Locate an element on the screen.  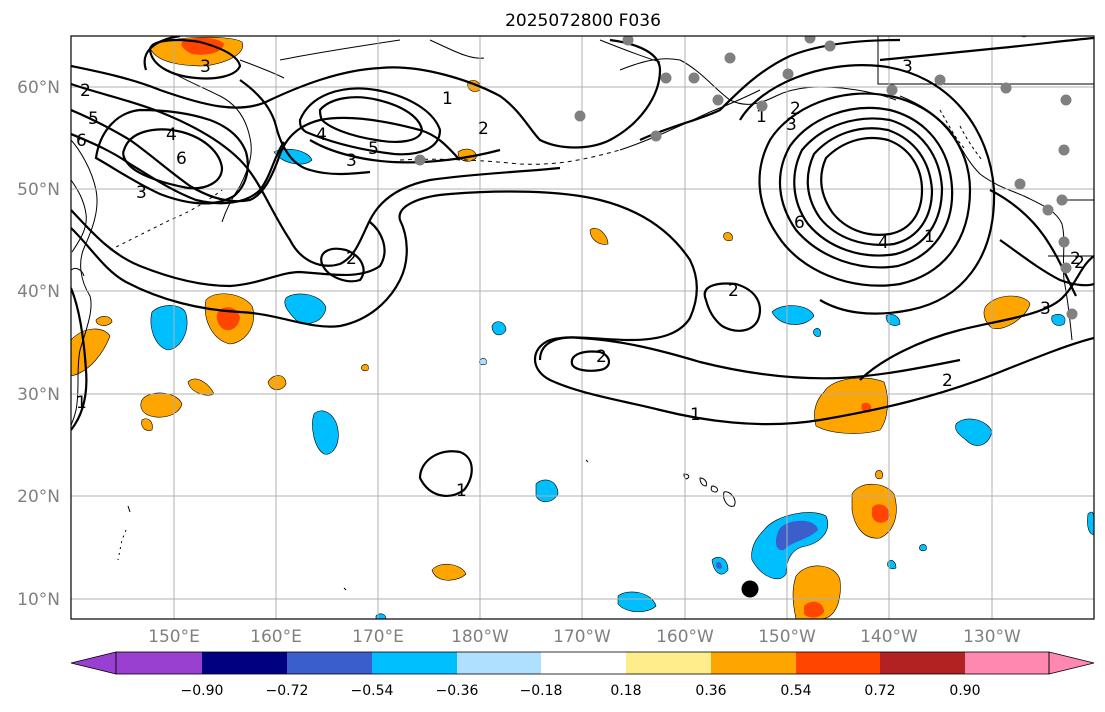
colorbar-tick: −0.54 is located at coordinates (372, 691).